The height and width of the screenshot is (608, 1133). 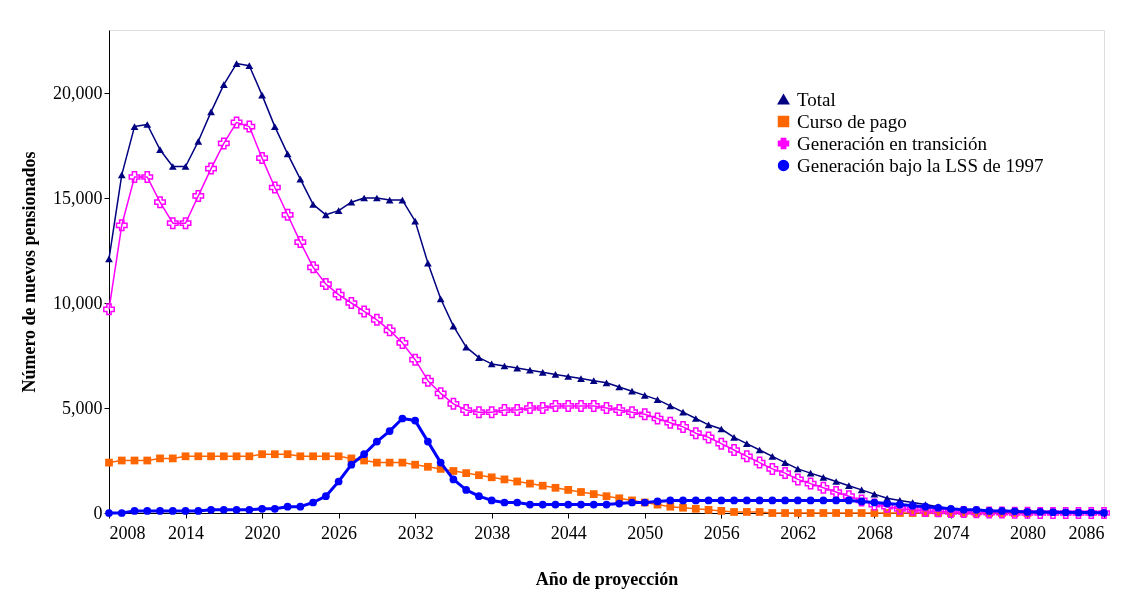 What do you see at coordinates (920, 165) in the screenshot?
I see `legend-label: Generación bajo la LSS de 1997` at bounding box center [920, 165].